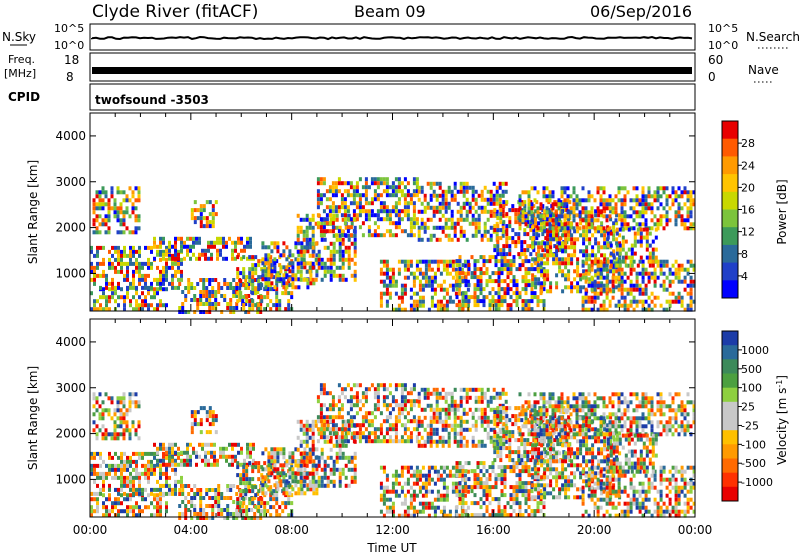 The height and width of the screenshot is (554, 800). What do you see at coordinates (748, 143) in the screenshot?
I see `colorbar-tick-label: 28` at bounding box center [748, 143].